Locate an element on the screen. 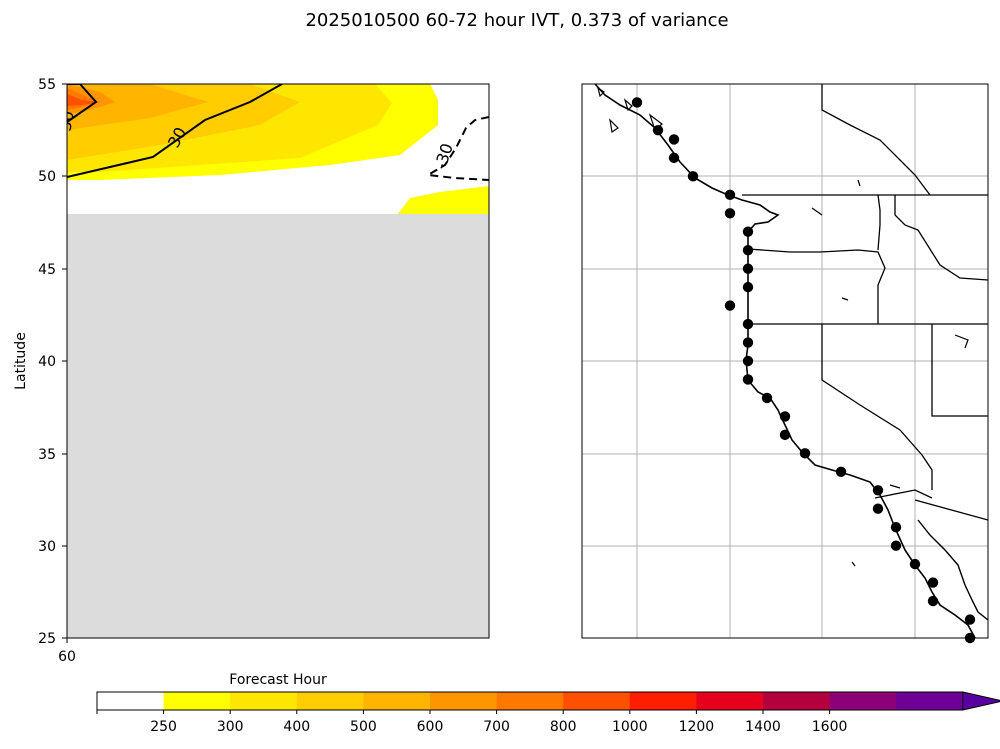 The image size is (1000, 749). contour-line-solid is located at coordinates (175, 131).